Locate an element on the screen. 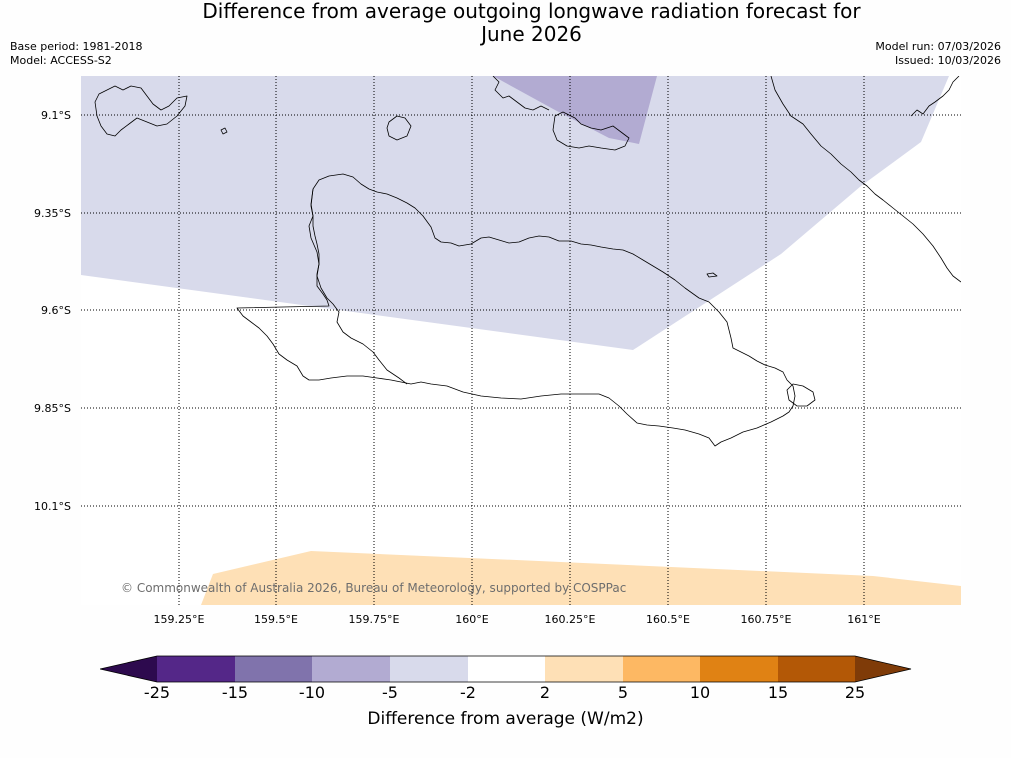 The width and height of the screenshot is (1011, 758). colorbar is located at coordinates (506, 669).